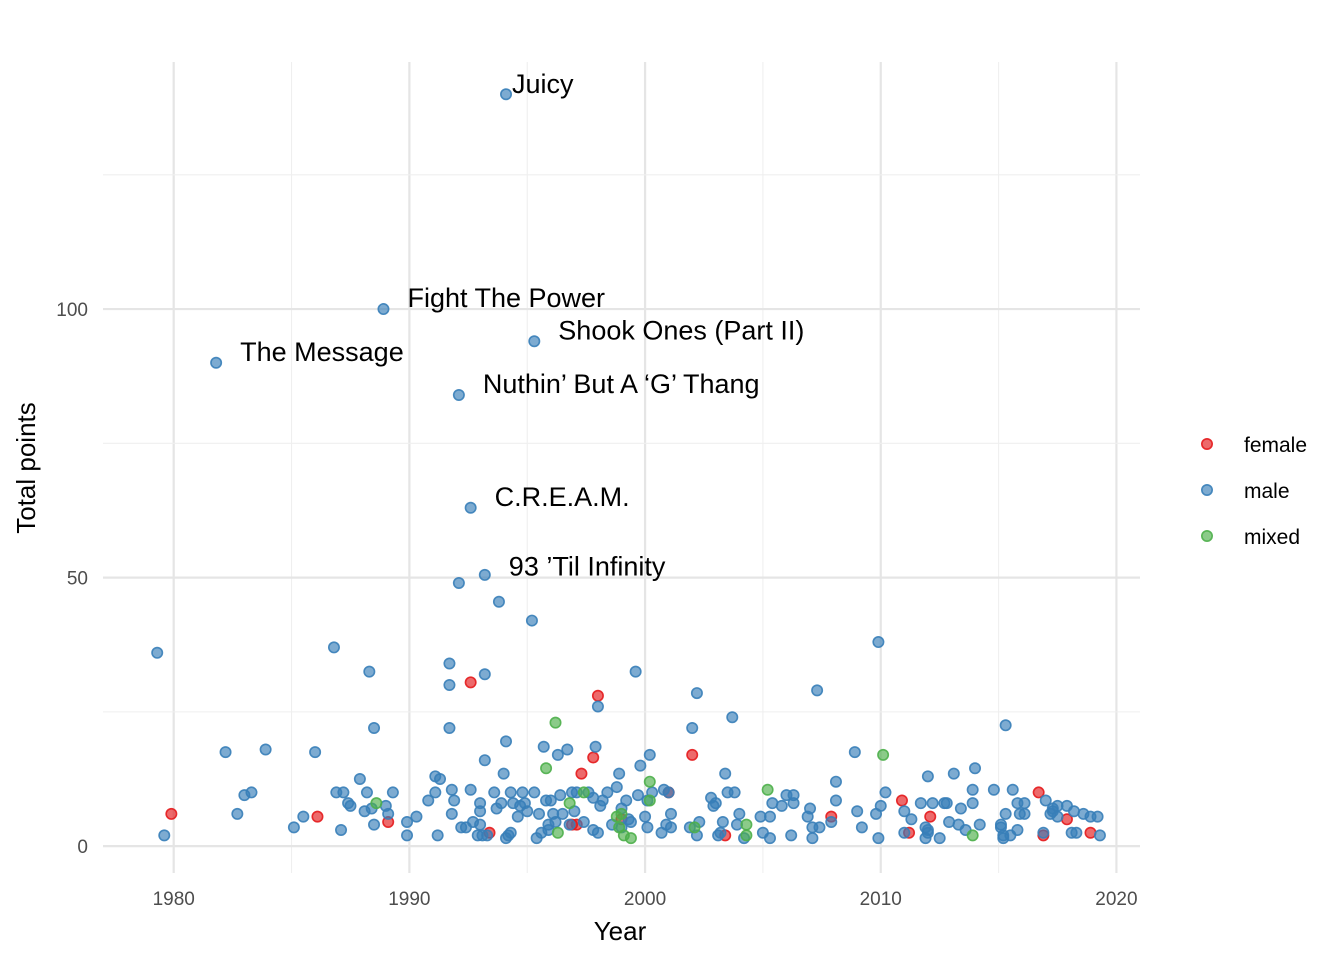 The width and height of the screenshot is (1344, 960). I want to click on legend-key-male, so click(1207, 489).